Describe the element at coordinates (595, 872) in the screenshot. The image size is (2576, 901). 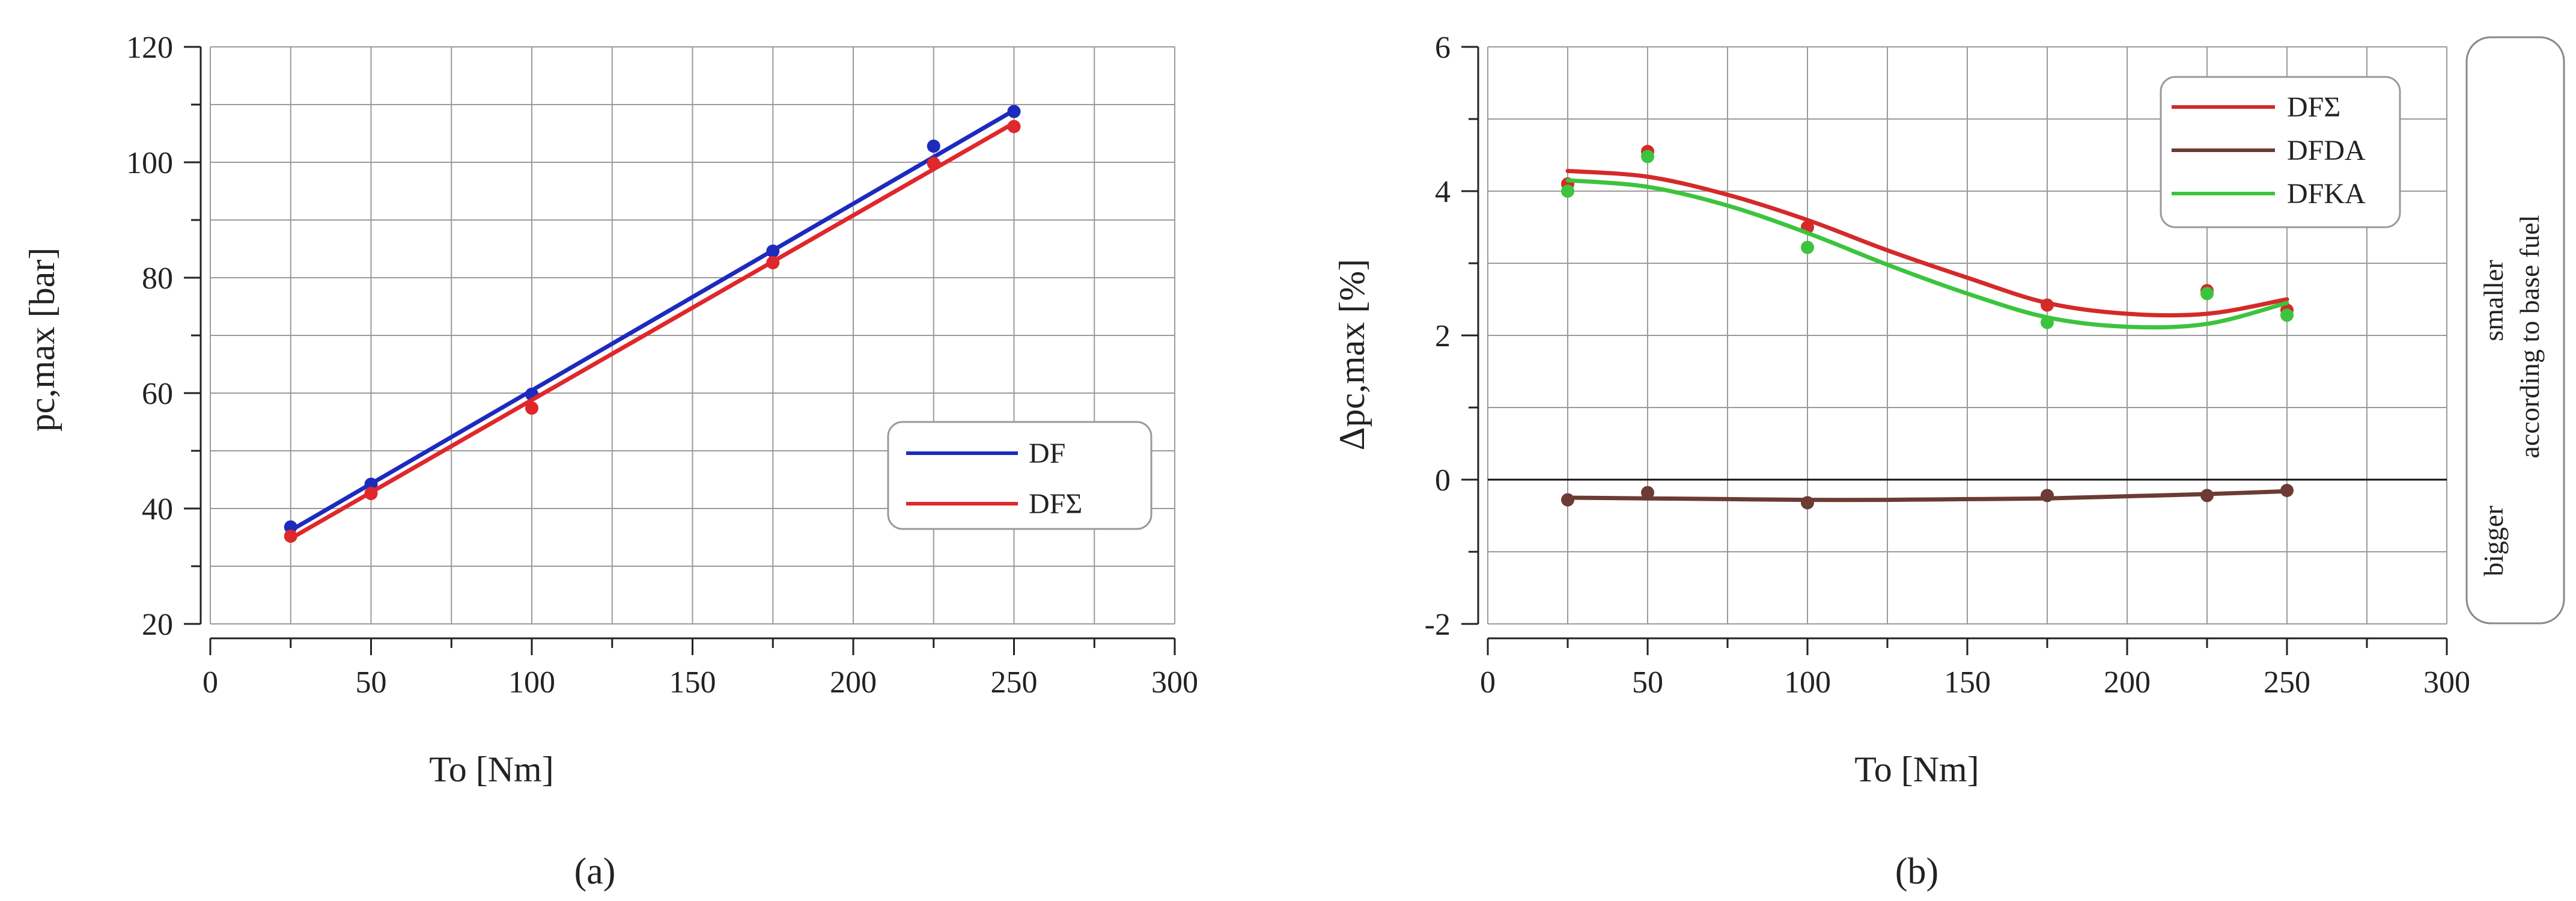
I see `panel-label-a: (a)` at that location.